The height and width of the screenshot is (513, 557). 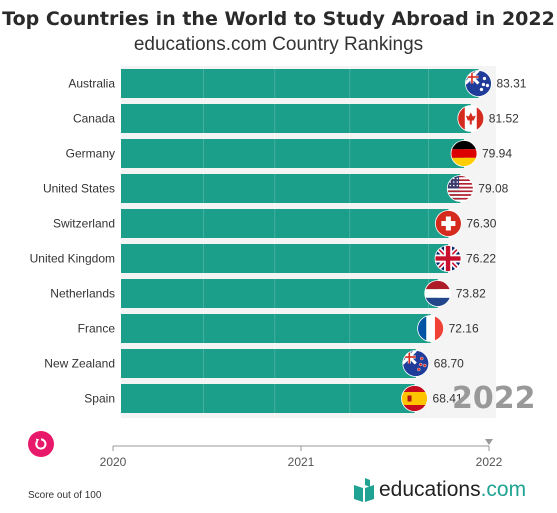 What do you see at coordinates (481, 224) in the screenshot?
I see `value-label-4: 76.30` at bounding box center [481, 224].